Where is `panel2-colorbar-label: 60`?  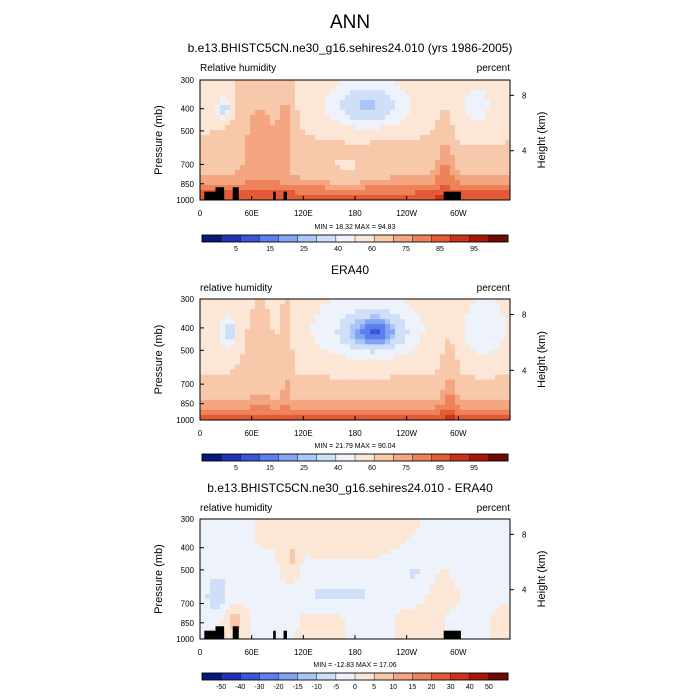
panel2-colorbar-label: 60 is located at coordinates (372, 468).